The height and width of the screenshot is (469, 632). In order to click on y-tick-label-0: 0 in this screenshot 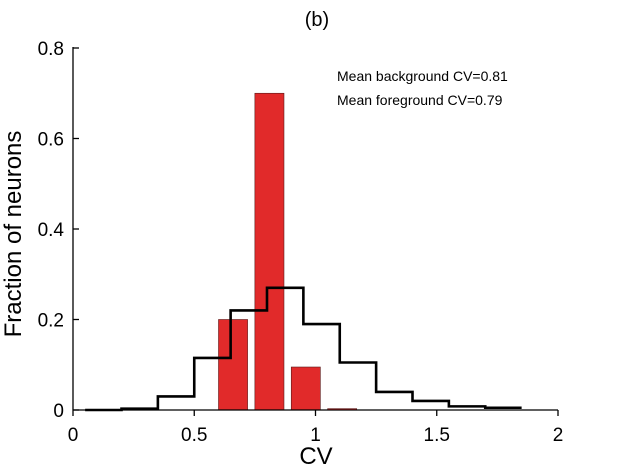, I will do `click(58, 411)`.